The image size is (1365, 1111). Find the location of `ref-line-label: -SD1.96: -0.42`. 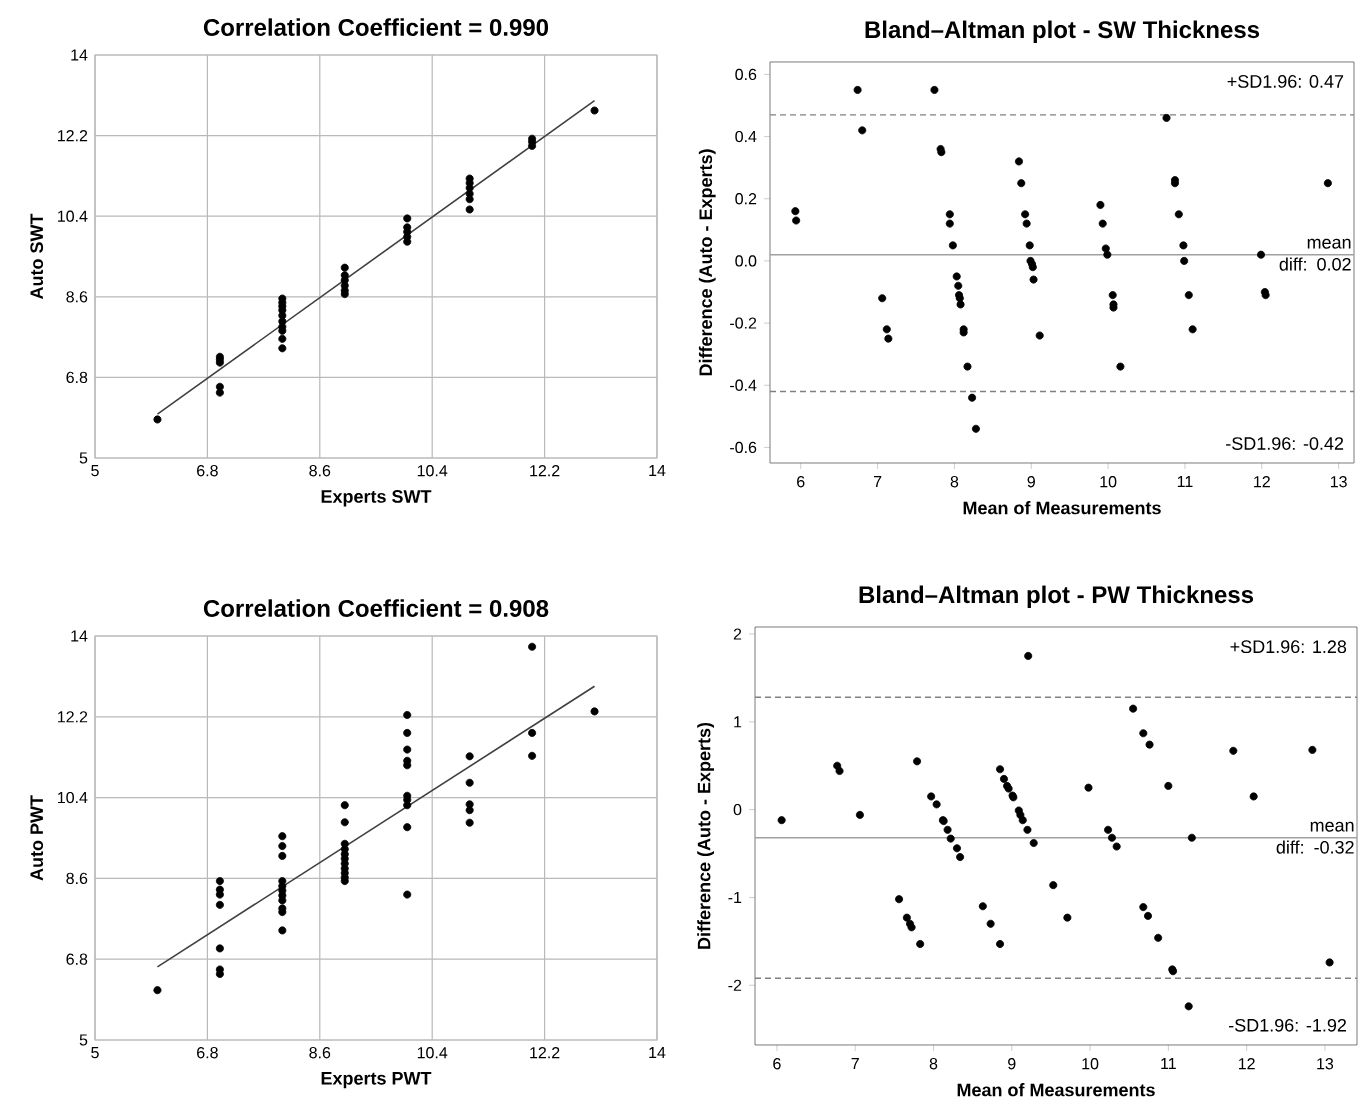

ref-line-label: -SD1.96: -0.42 is located at coordinates (1285, 443).